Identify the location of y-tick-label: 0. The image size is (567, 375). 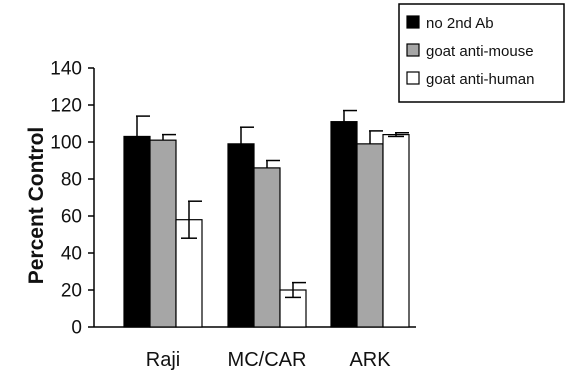
(76, 328).